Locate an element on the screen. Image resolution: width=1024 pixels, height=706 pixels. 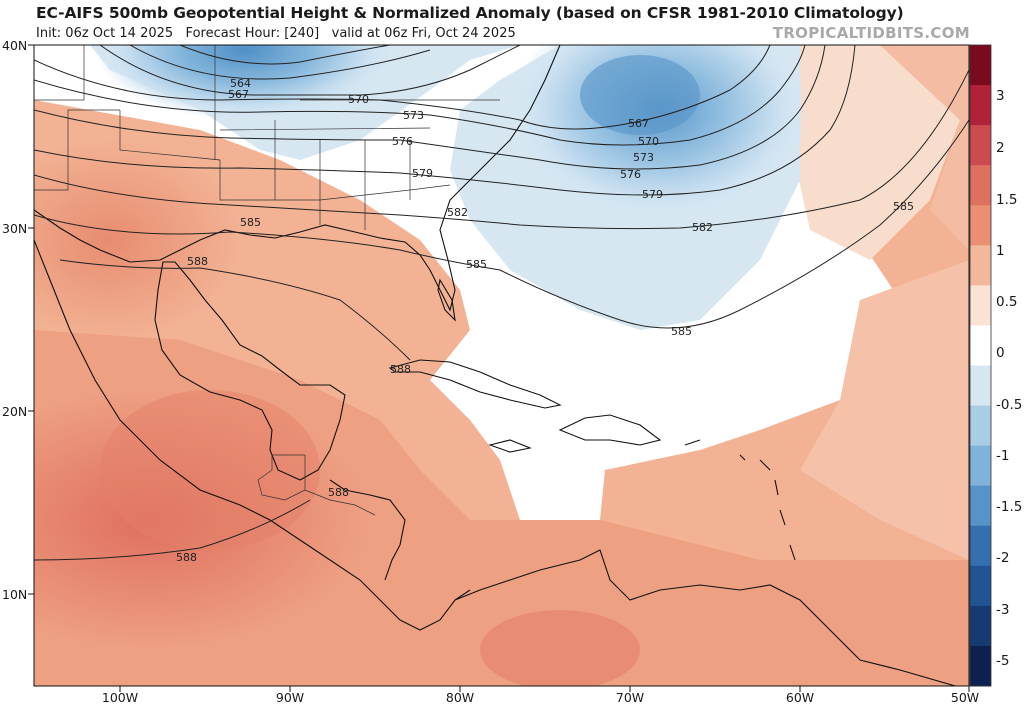
colorbar-label: 3 is located at coordinates (1000, 96).